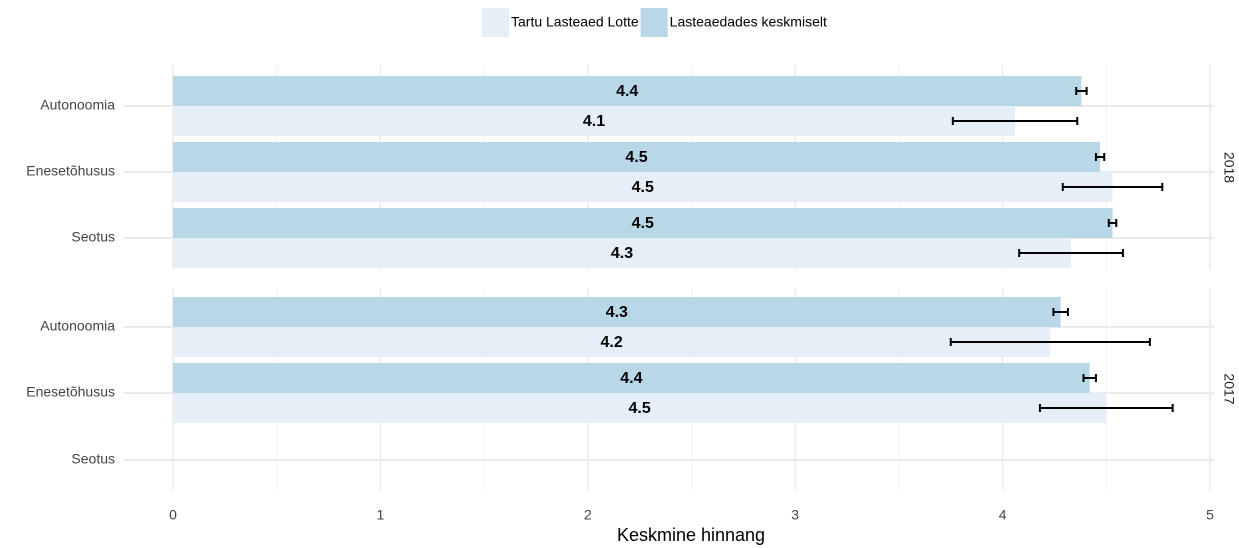 Image resolution: width=1239 pixels, height=548 pixels. I want to click on x-tick-label: 5, so click(1210, 515).